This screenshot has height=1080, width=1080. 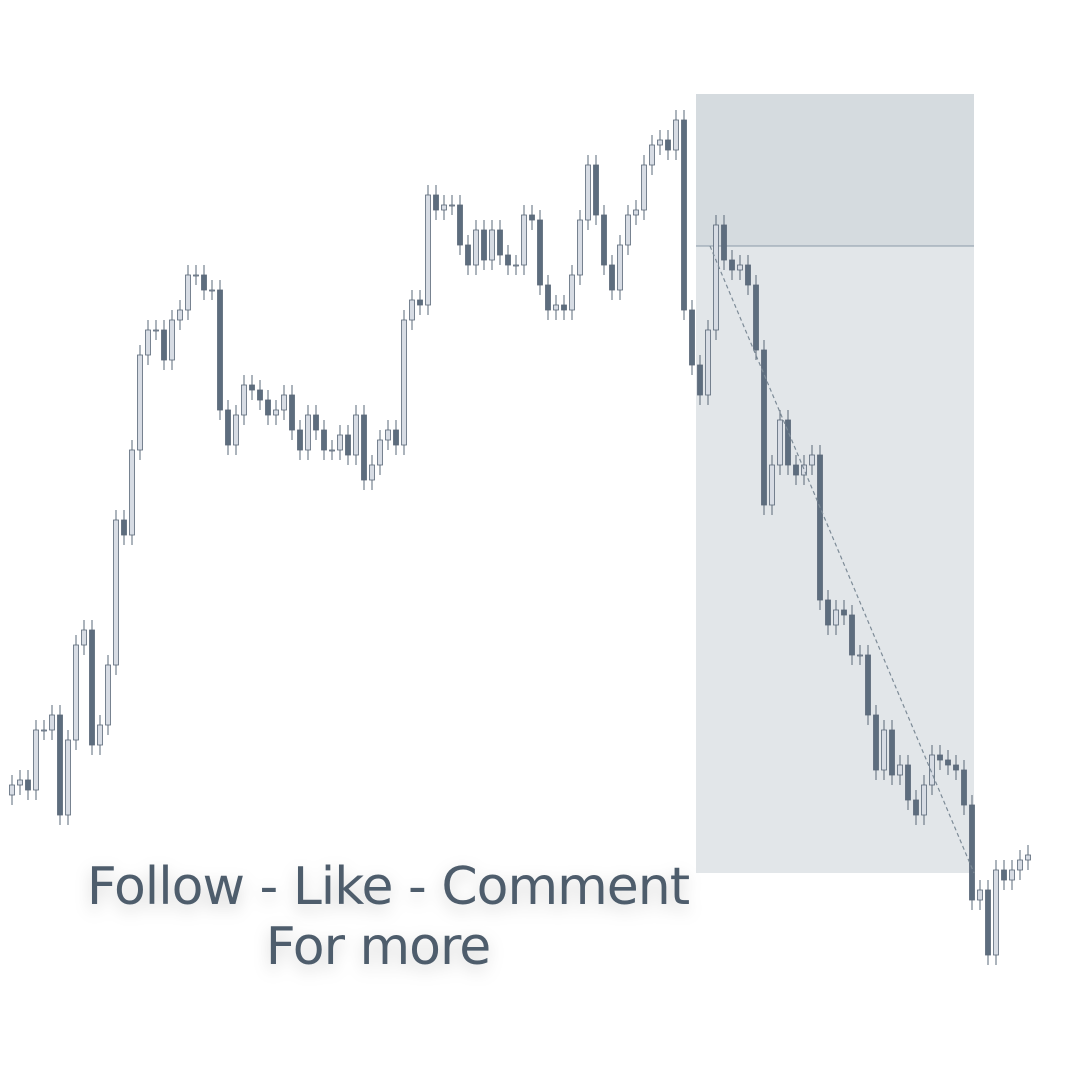 What do you see at coordinates (835, 170) in the screenshot?
I see `stop-zone` at bounding box center [835, 170].